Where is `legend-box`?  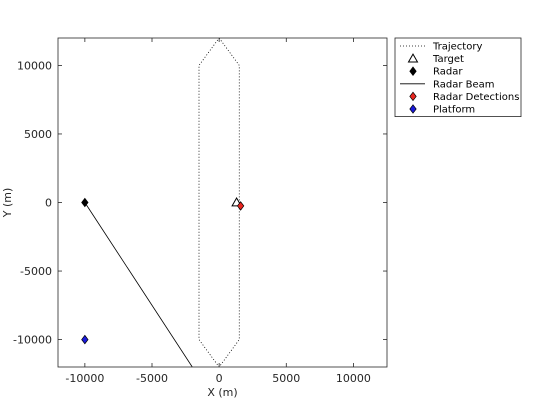
legend-box is located at coordinates (458, 77).